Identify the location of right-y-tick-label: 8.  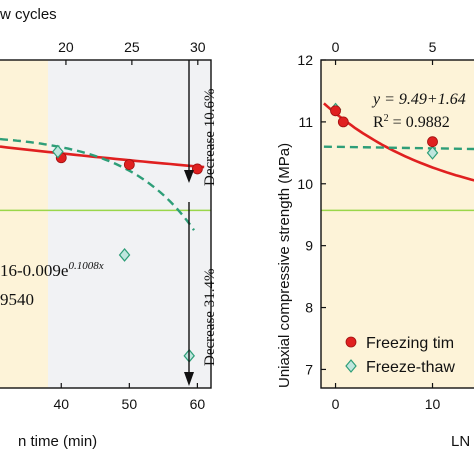
(309, 308).